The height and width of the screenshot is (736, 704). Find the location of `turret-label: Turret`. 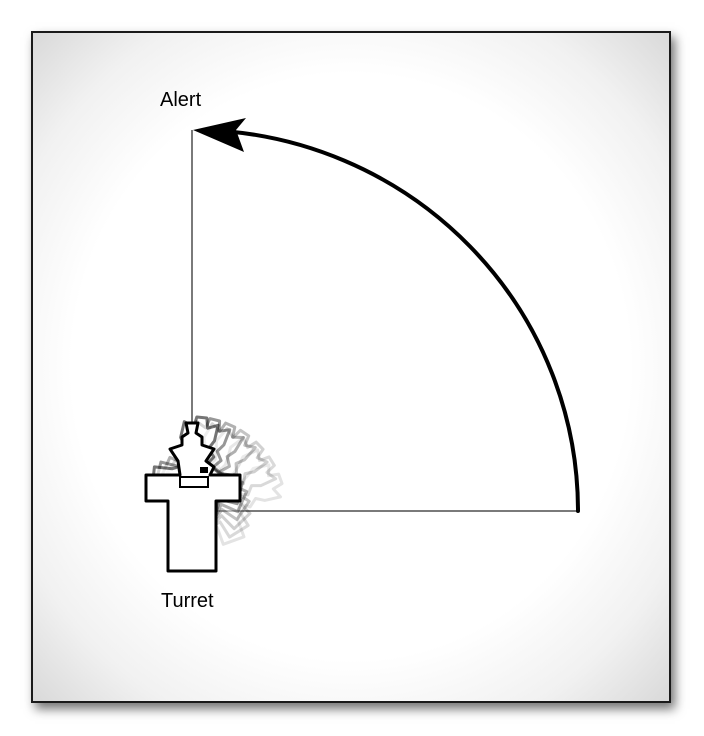

turret-label: Turret is located at coordinates (187, 601).